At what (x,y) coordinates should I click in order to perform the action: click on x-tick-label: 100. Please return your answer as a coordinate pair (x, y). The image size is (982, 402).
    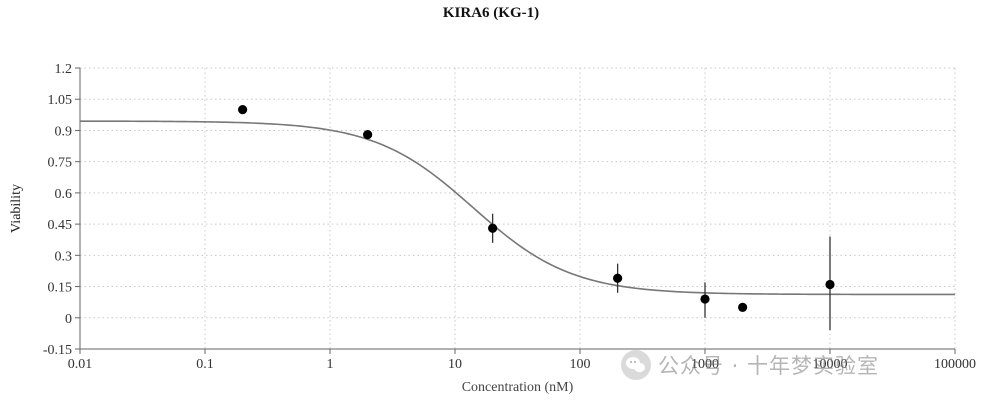
    Looking at the image, I should click on (580, 364).